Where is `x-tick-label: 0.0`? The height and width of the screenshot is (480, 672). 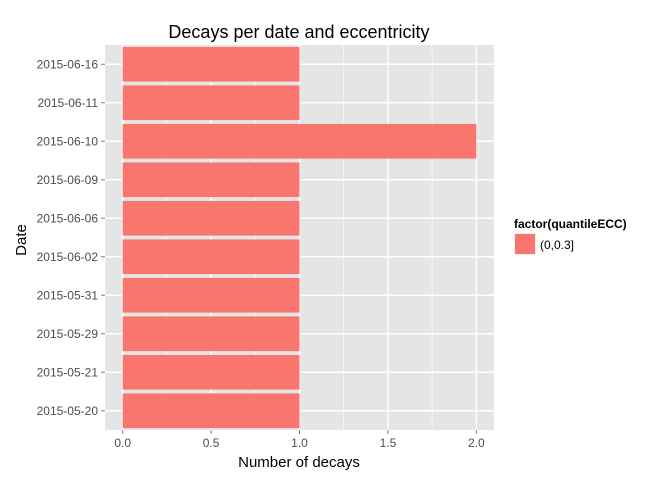 x-tick-label: 0.0 is located at coordinates (122, 443).